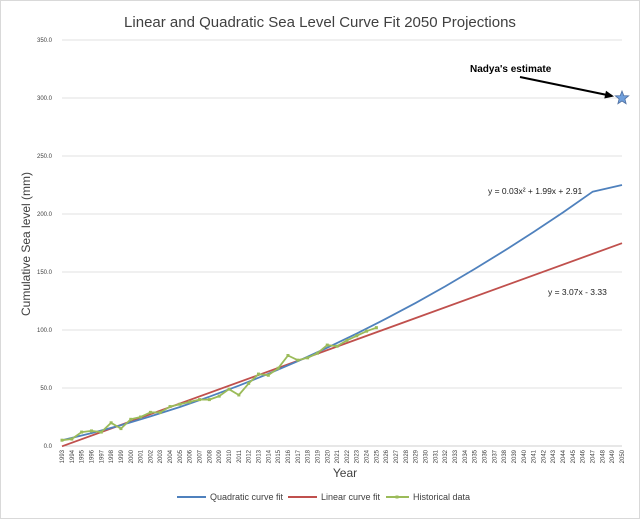 The image size is (640, 519). I want to click on y-tick-label: 100.0, so click(45, 331).